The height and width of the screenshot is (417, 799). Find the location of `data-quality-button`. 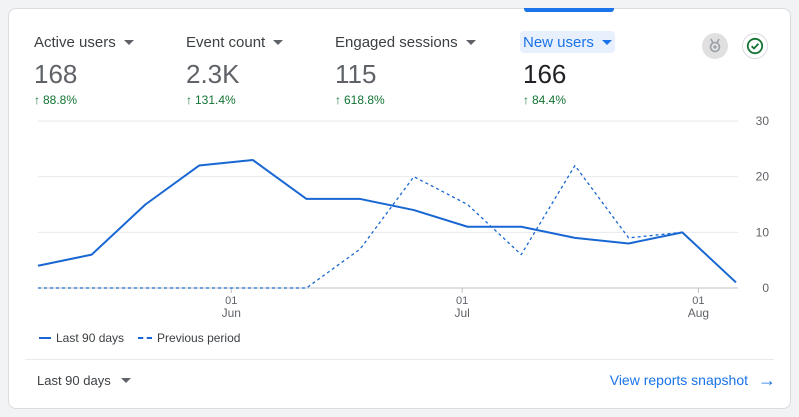

data-quality-button is located at coordinates (755, 46).